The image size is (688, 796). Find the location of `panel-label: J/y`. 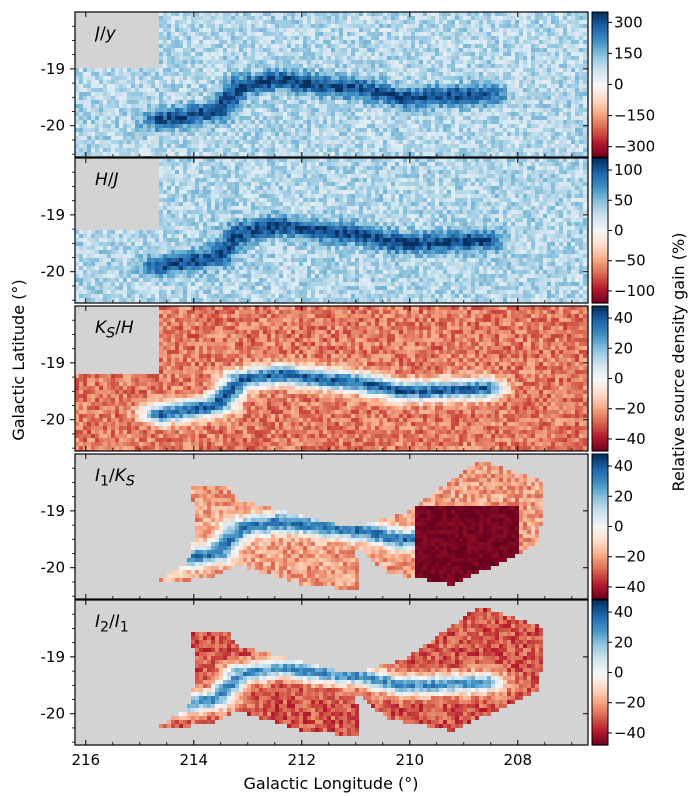

panel-label: J/y is located at coordinates (105, 34).